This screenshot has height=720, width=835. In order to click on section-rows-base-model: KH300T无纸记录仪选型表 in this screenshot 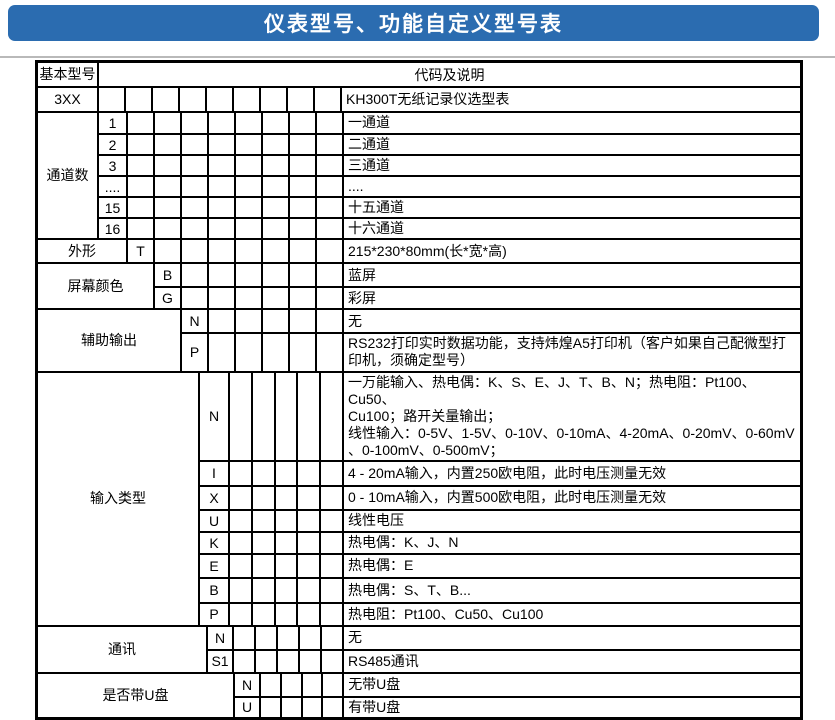, I will do `click(449, 99)`.